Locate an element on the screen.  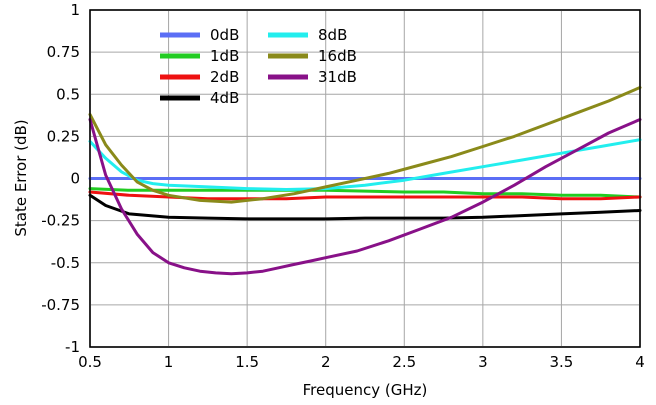
y-tick-label: 0.25 is located at coordinates (63, 136).